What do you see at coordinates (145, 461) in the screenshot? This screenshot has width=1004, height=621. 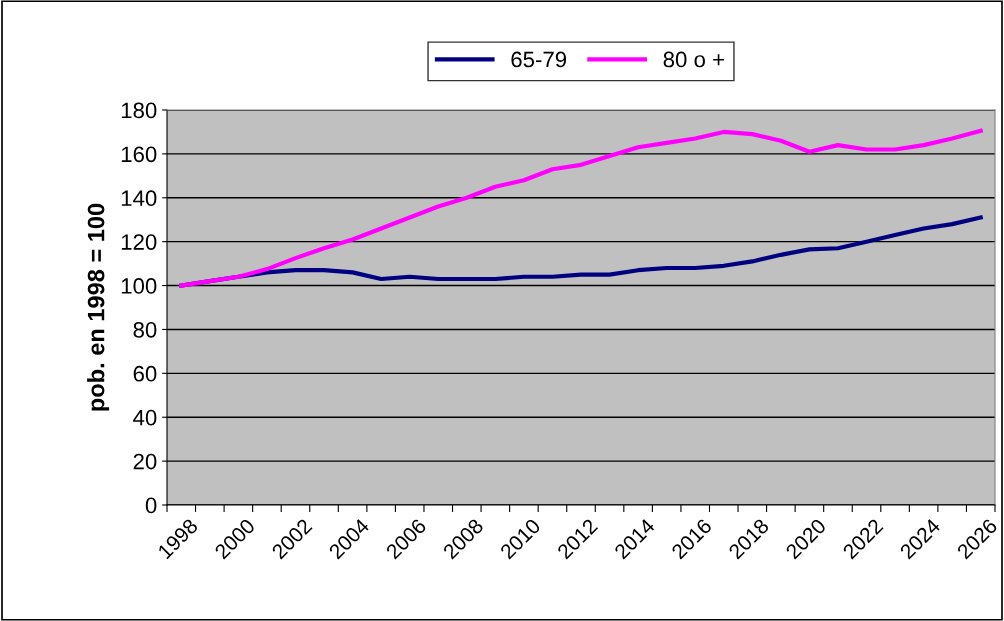 I see `y-tick-label: 20` at bounding box center [145, 461].